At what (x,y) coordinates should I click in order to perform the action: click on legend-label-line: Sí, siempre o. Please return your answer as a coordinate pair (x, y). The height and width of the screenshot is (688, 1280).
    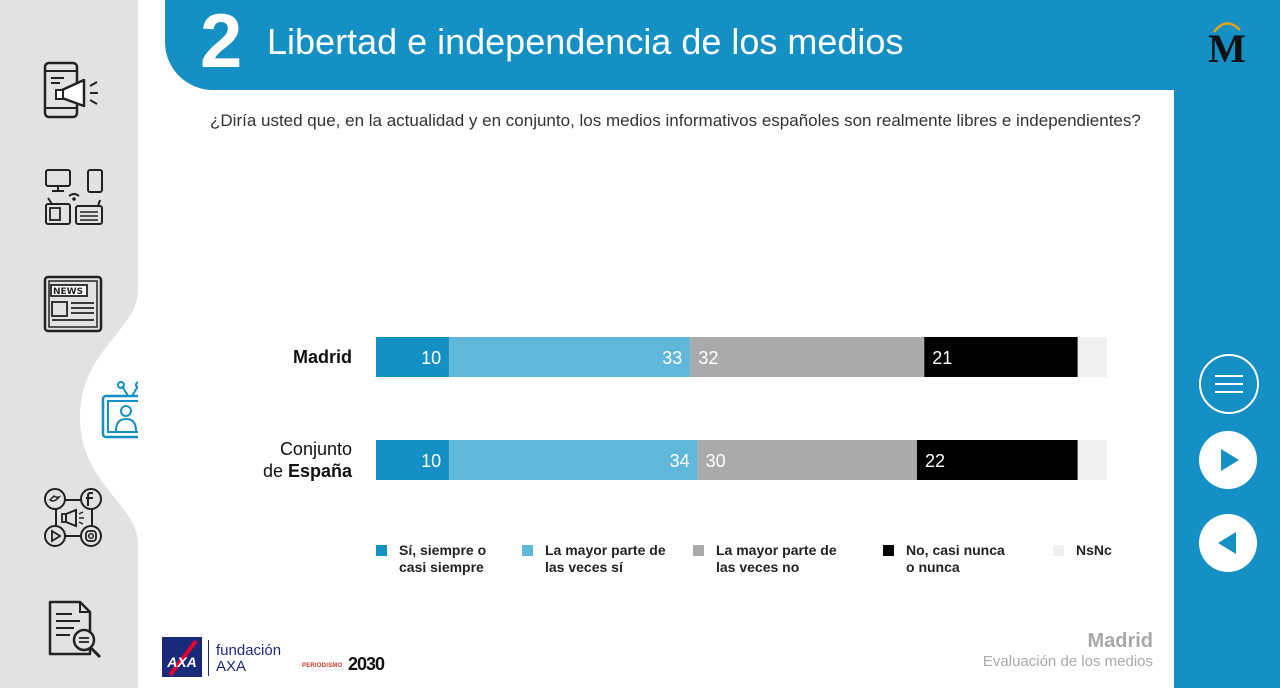
    Looking at the image, I should click on (443, 550).